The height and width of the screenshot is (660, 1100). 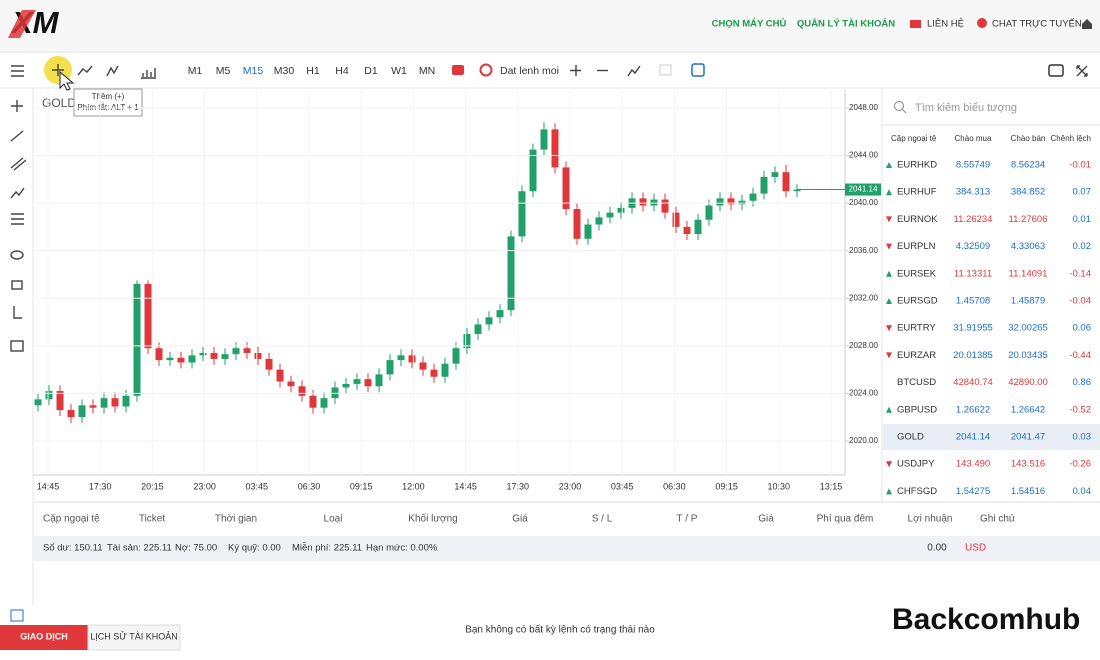 I want to click on symbol: EURZAR, so click(x=916, y=355).